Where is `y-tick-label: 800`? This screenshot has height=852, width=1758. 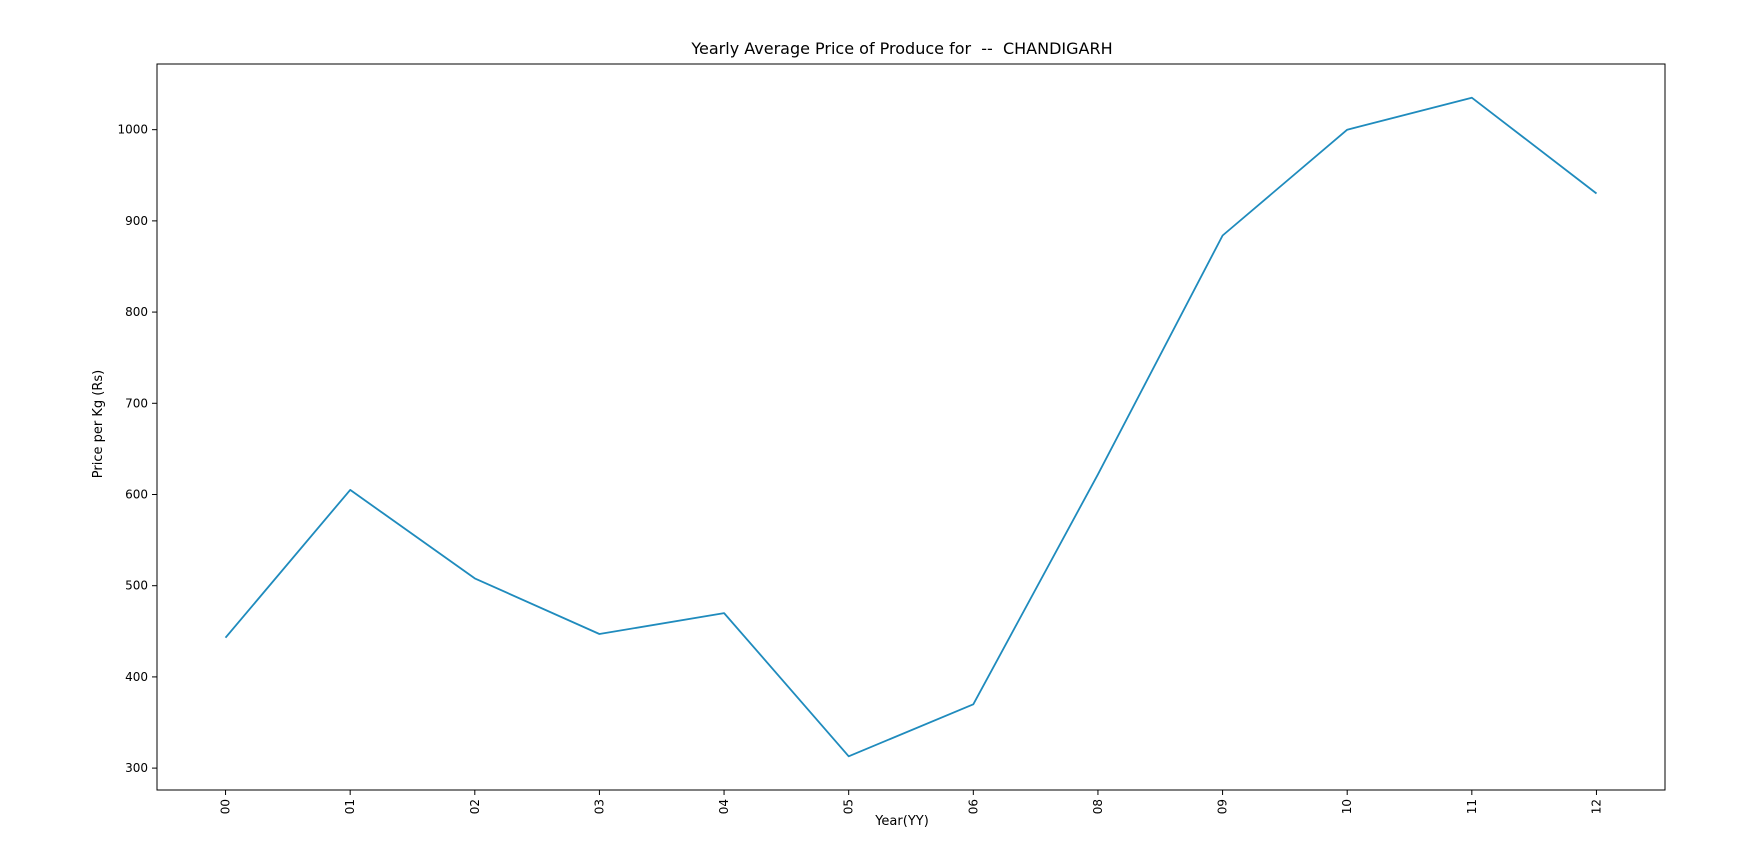
y-tick-label: 800 is located at coordinates (136, 312).